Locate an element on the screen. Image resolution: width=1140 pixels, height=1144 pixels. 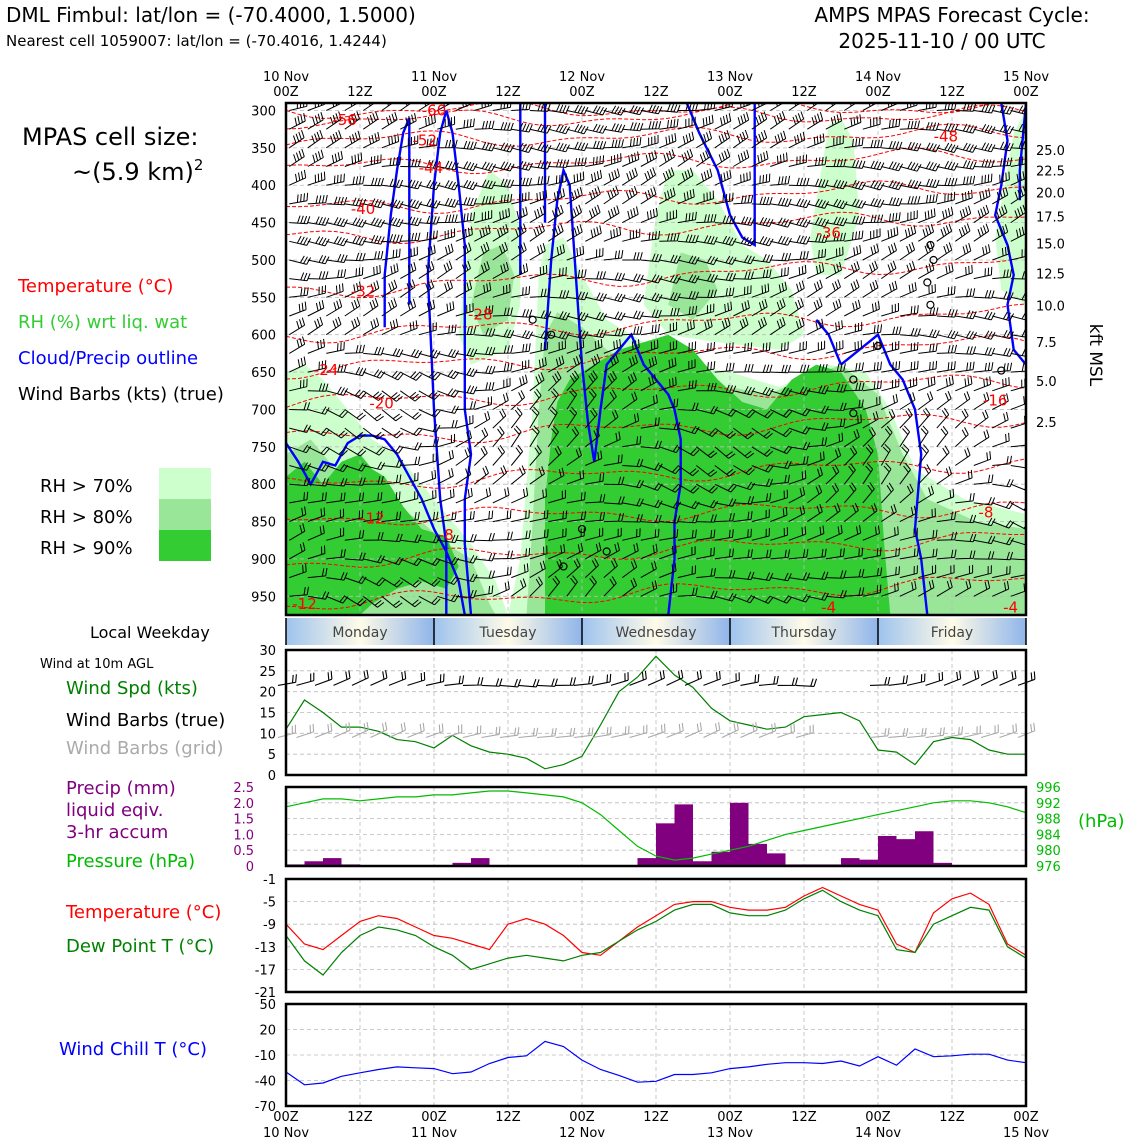
legend-rh90-swatch is located at coordinates (185, 545).